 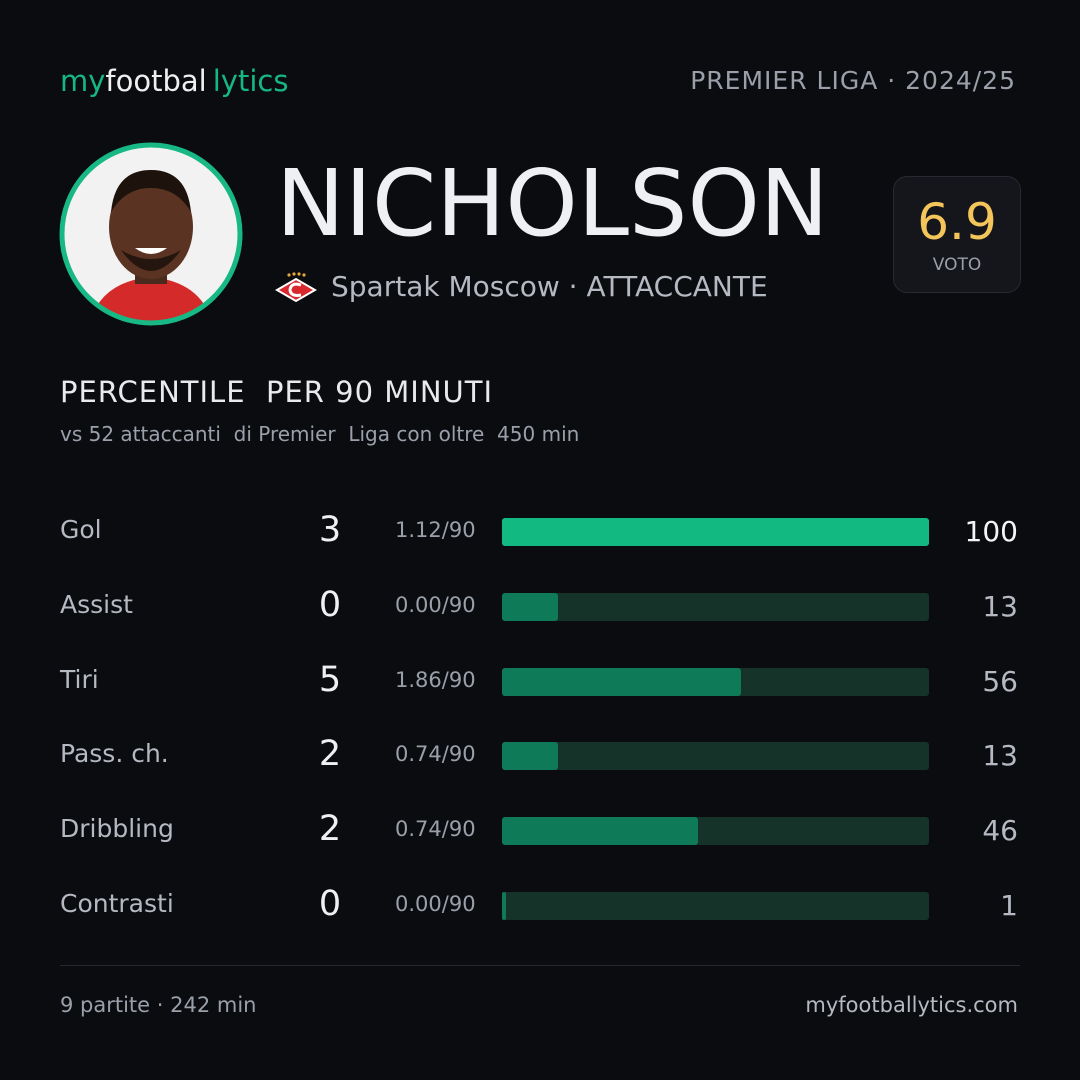 What do you see at coordinates (552, 203) in the screenshot?
I see `player-name: NICHOLSON` at bounding box center [552, 203].